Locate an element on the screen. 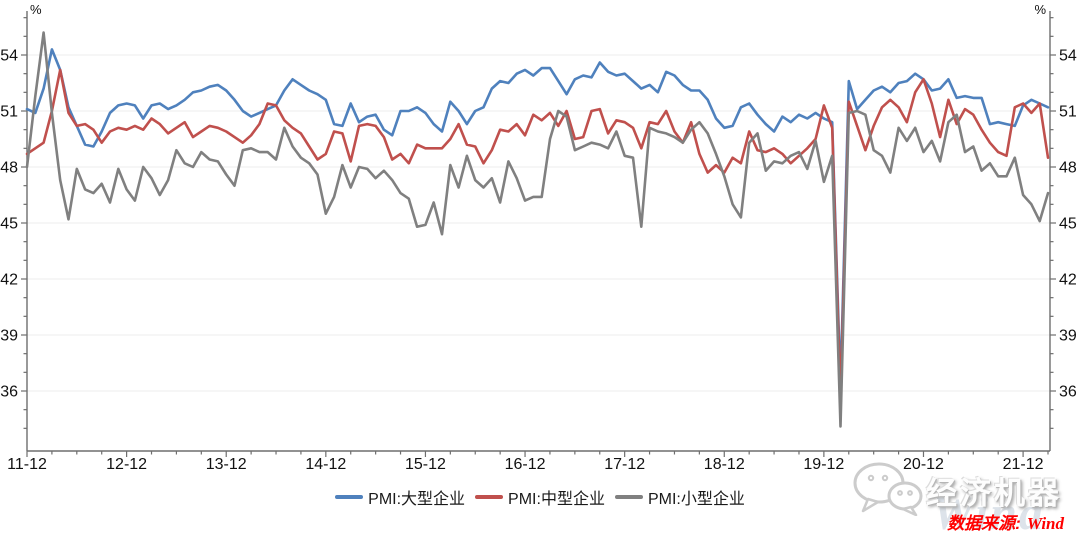 The width and height of the screenshot is (1080, 533). svg-text: 12-12 is located at coordinates (126, 464).